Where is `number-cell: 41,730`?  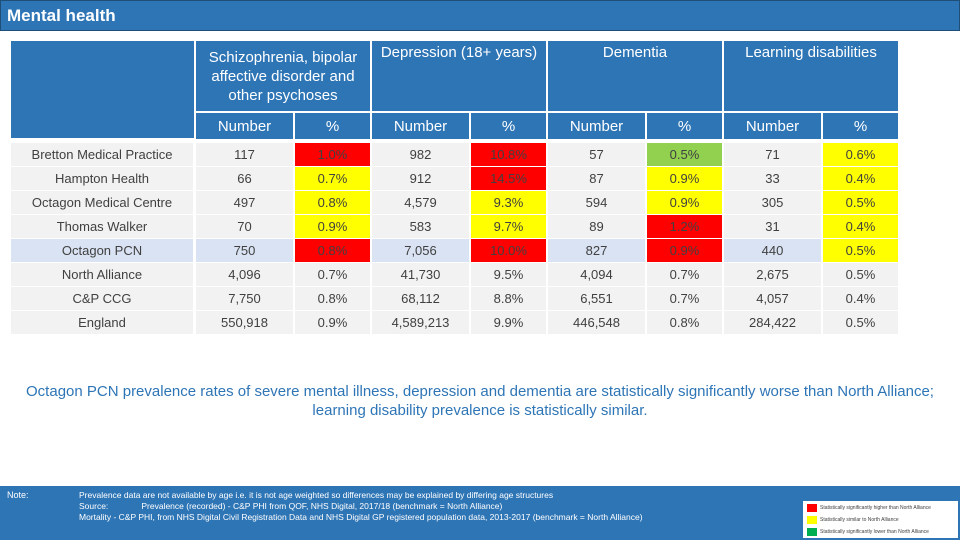 number-cell: 41,730 is located at coordinates (420, 274).